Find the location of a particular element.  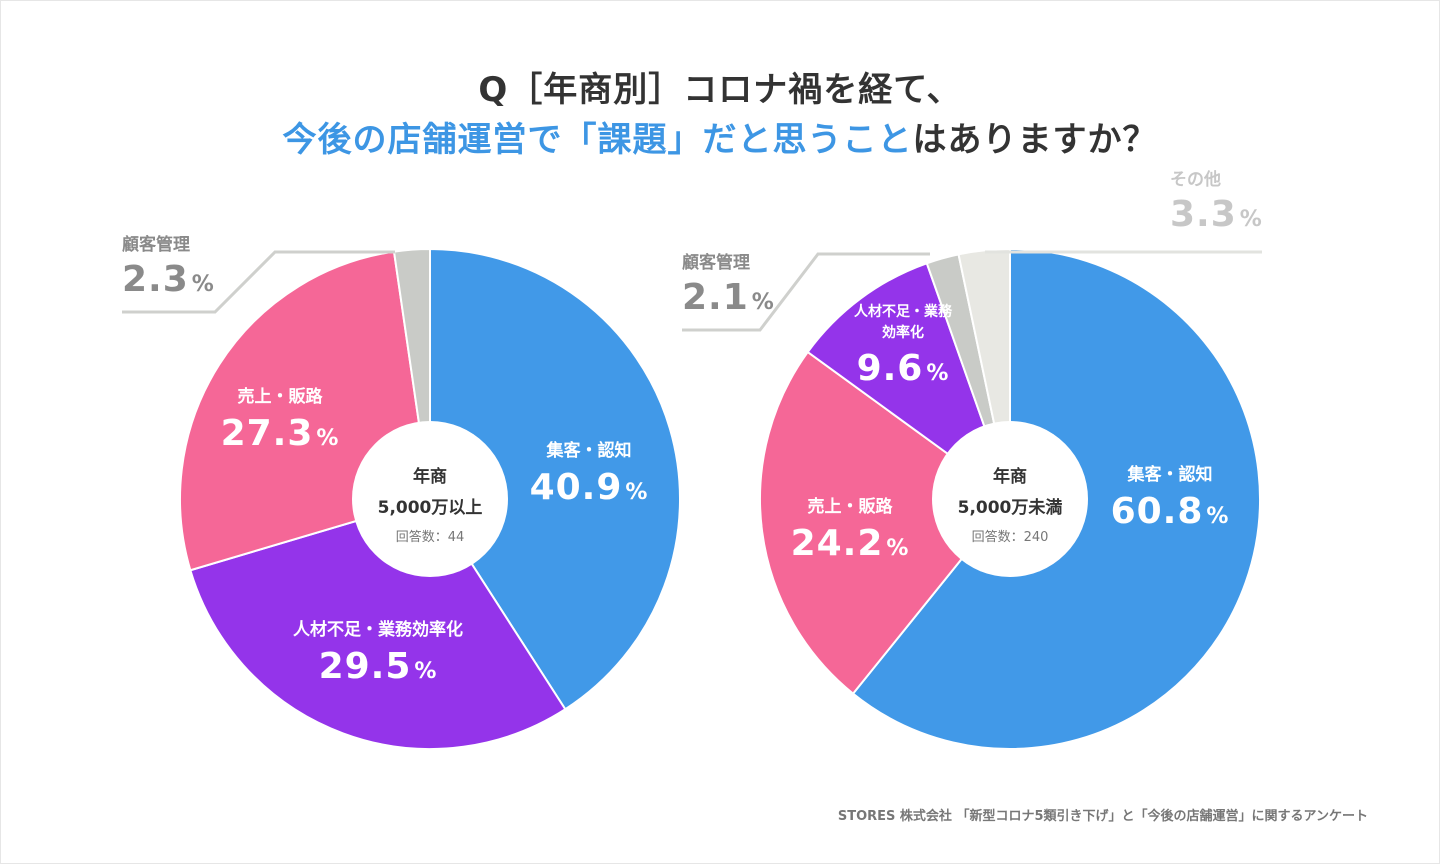

label-right-marketing-name: 集客・認知 is located at coordinates (1170, 475).